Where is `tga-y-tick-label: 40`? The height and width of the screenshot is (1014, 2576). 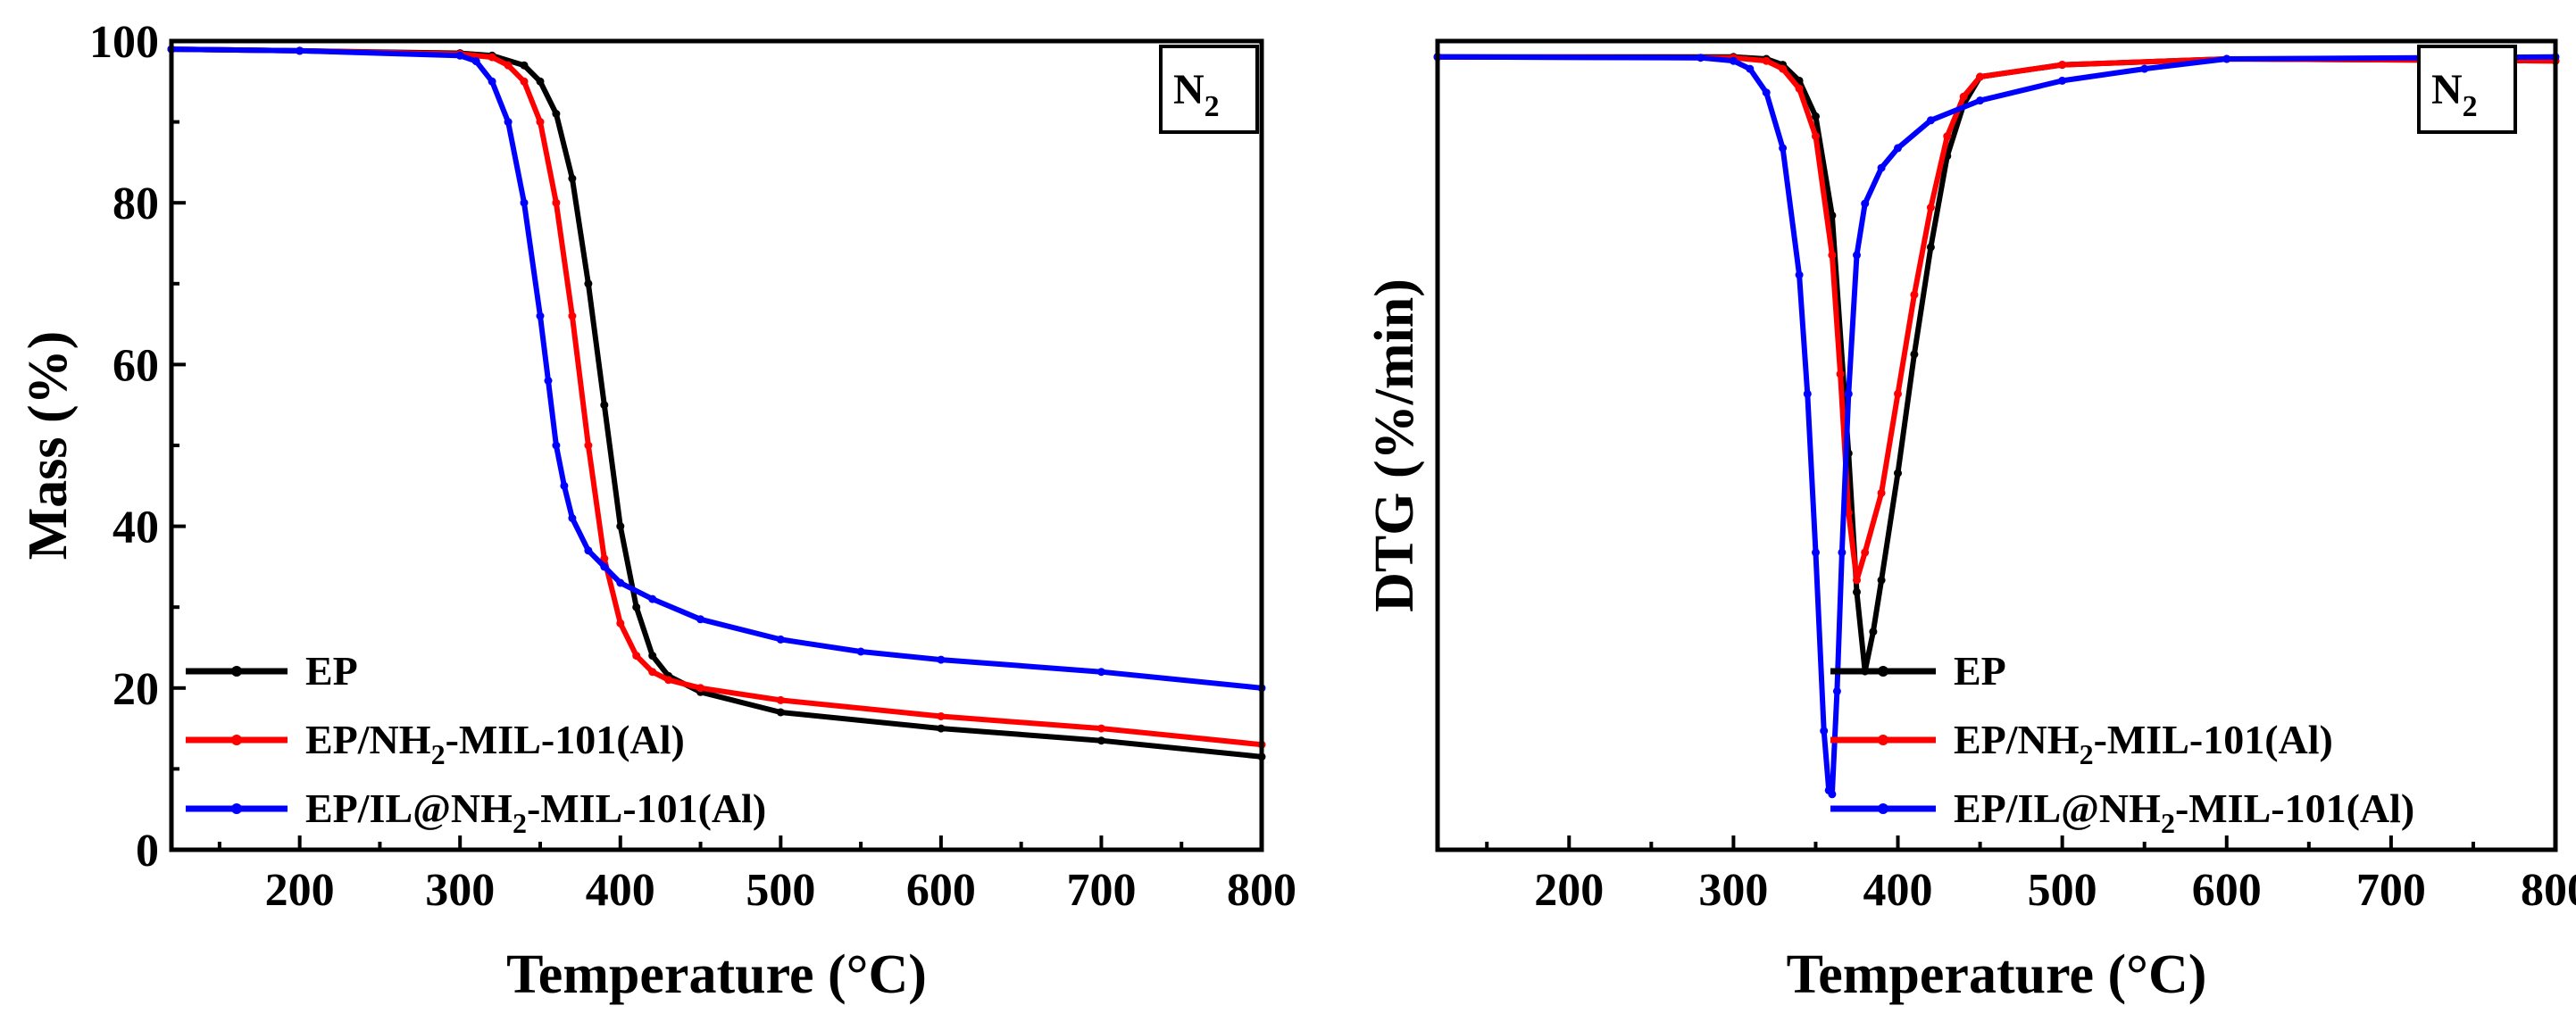
tga-y-tick-label: 40 is located at coordinates (136, 528).